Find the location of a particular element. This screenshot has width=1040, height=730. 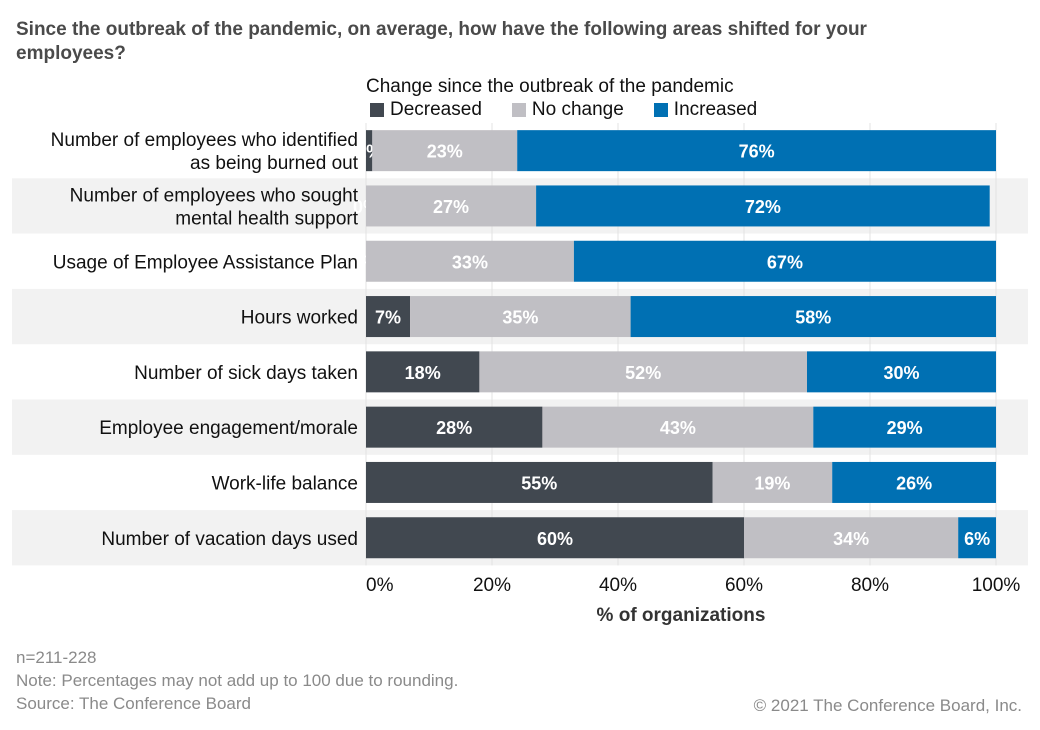

data-label: 76% is located at coordinates (757, 152).